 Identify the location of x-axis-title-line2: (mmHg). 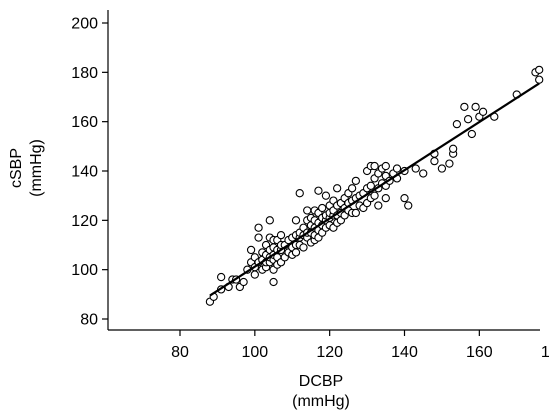
(321, 401).